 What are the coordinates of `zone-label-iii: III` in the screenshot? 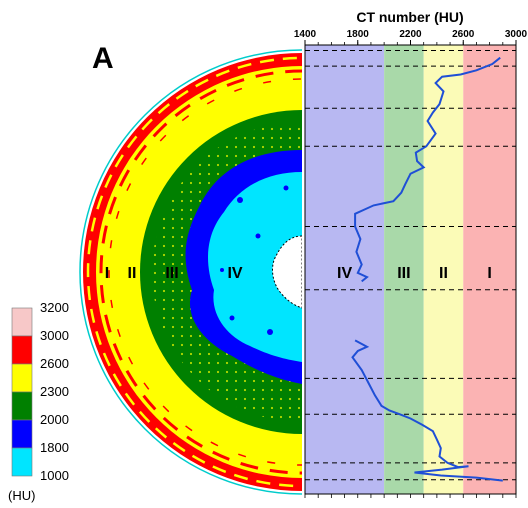 It's located at (171, 273).